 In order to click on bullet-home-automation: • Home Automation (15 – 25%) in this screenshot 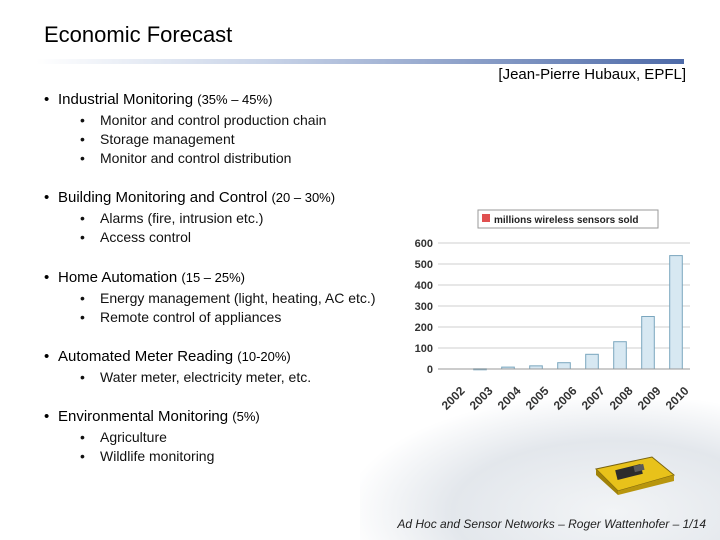, I will do `click(144, 277)`.